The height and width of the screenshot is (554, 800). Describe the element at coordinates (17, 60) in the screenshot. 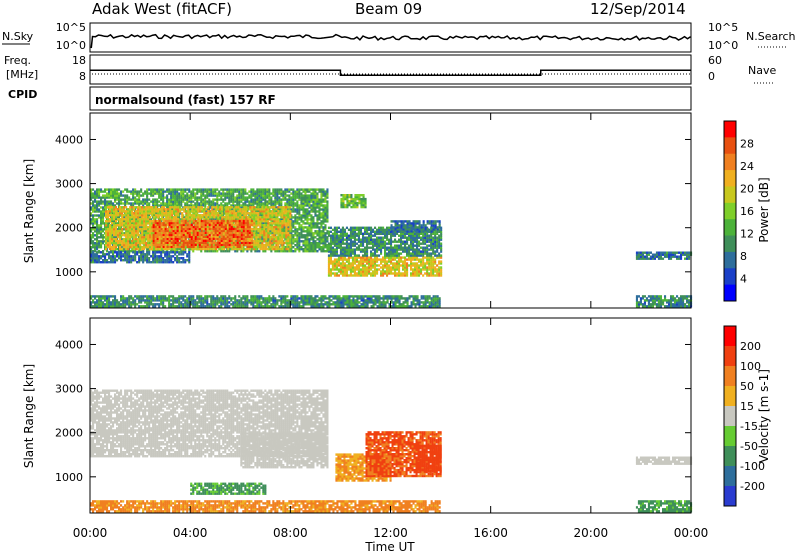

I see `frequency-label-line1: Freq.` at that location.